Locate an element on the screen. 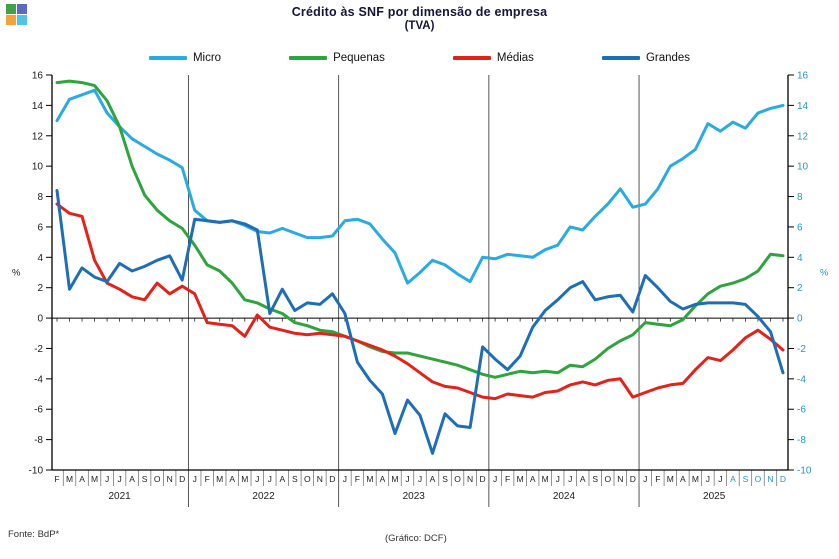 The width and height of the screenshot is (839, 559). y-tick-label-left: 8 is located at coordinates (40, 197).